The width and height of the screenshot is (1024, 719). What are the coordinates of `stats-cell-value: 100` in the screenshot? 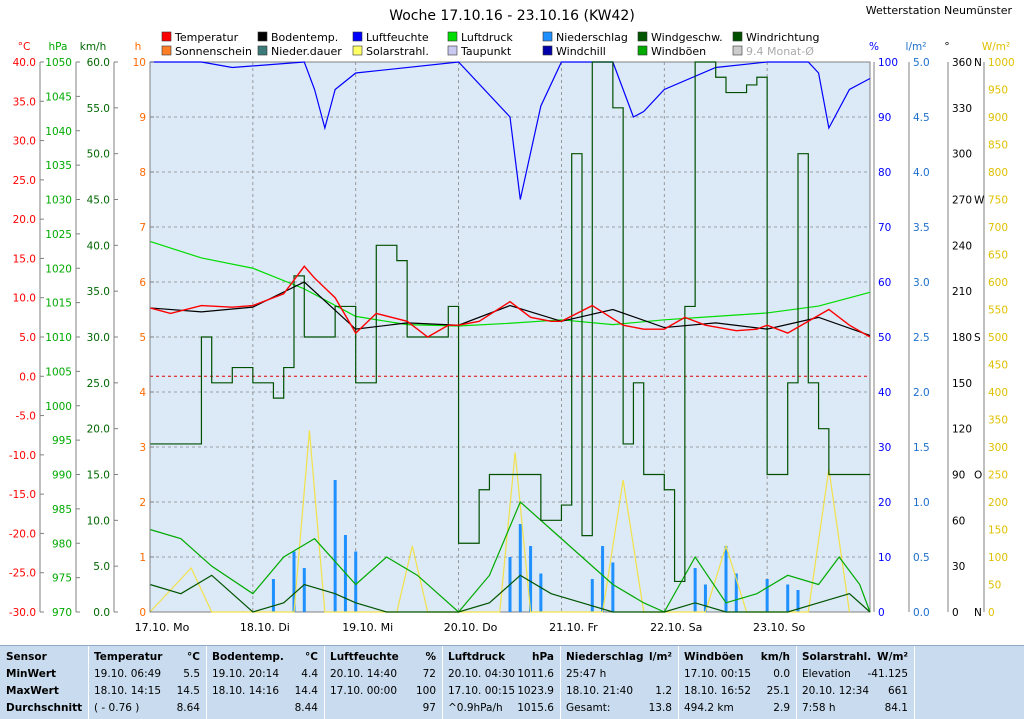 It's located at (425, 691).